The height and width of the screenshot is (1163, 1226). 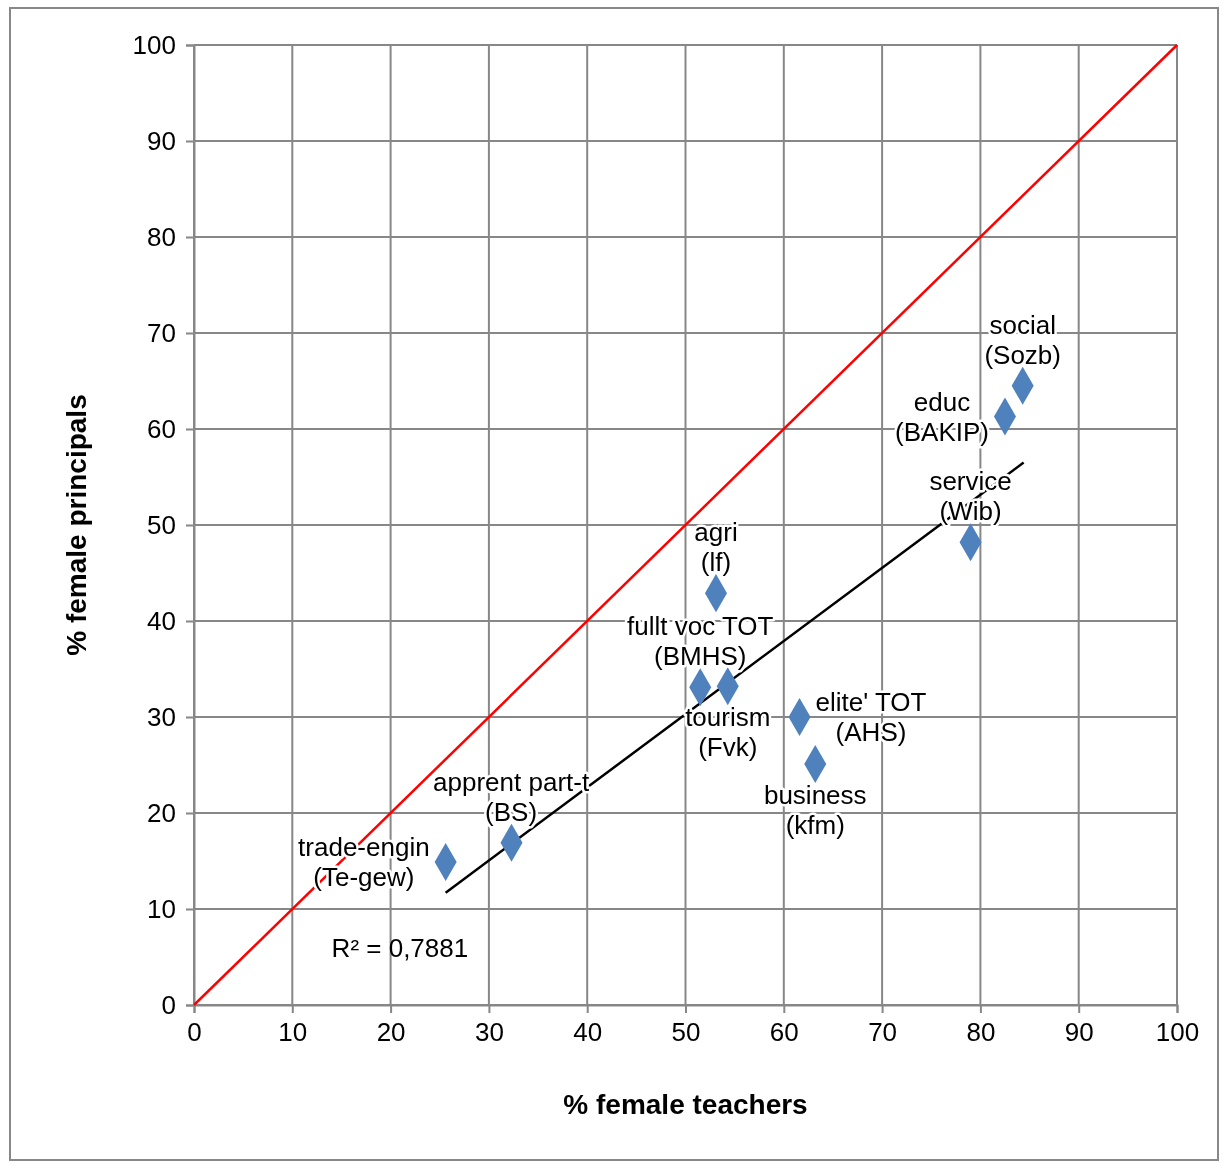 I want to click on y-tick-label: 10, so click(x=161, y=908).